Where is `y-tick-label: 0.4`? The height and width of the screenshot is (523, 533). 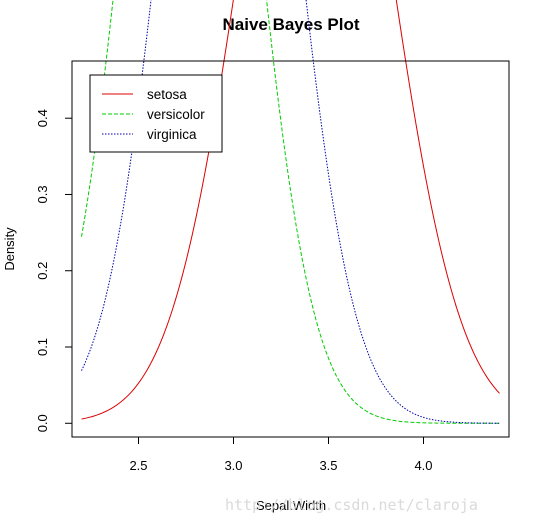
y-tick-label: 0.4 is located at coordinates (42, 118).